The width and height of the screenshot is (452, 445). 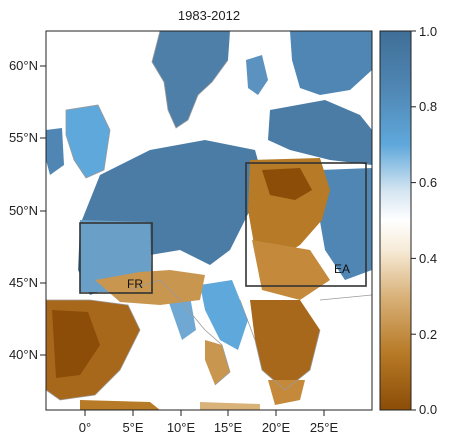 What do you see at coordinates (428, 409) in the screenshot?
I see `colorbar-tick-0-0: 0.0` at bounding box center [428, 409].